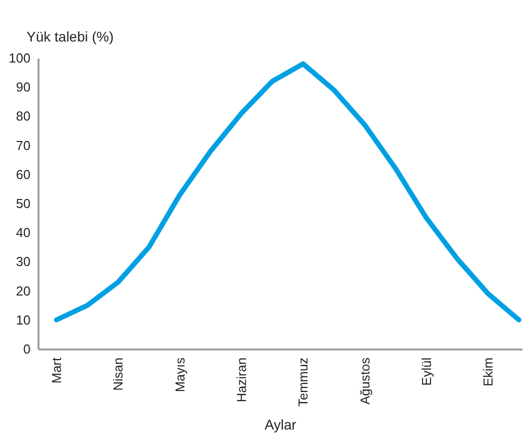 The width and height of the screenshot is (530, 436). I want to click on y-tick-label: 100, so click(19, 58).